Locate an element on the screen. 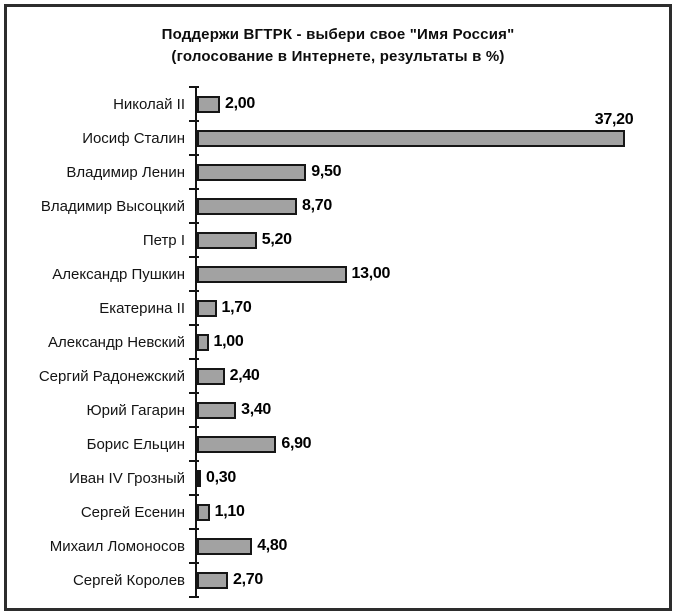 Image resolution: width=676 pixels, height=615 pixels. plot-area: 37,20 is located at coordinates (429, 133).